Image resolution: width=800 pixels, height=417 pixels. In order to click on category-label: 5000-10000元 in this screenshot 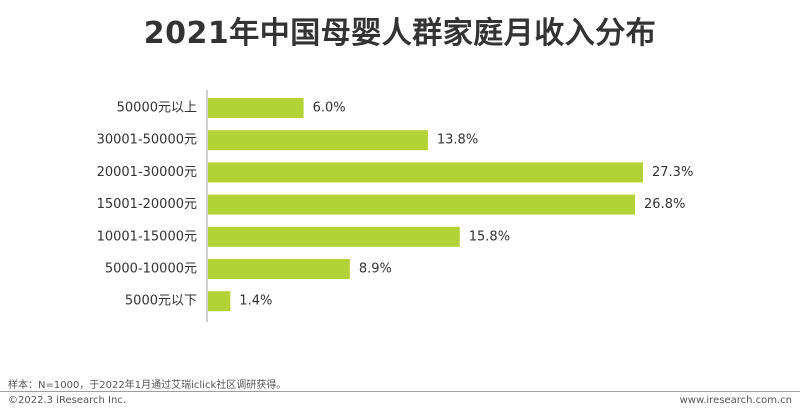, I will do `click(151, 269)`.